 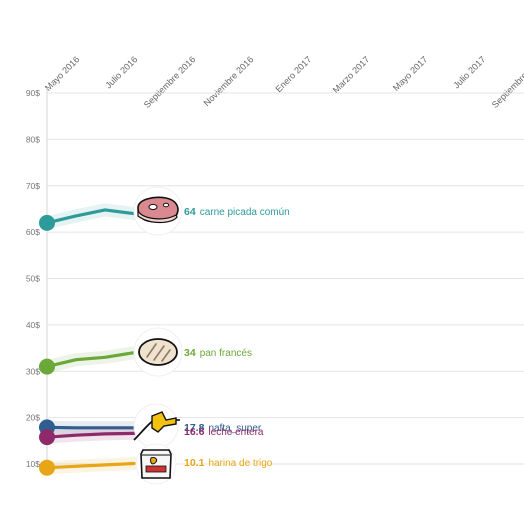 I want to click on y-axis-ticks: 10$ 20$ 30$ 40$ 50$ 60$ 70$ 80$ 90$, so click(x=33, y=278).